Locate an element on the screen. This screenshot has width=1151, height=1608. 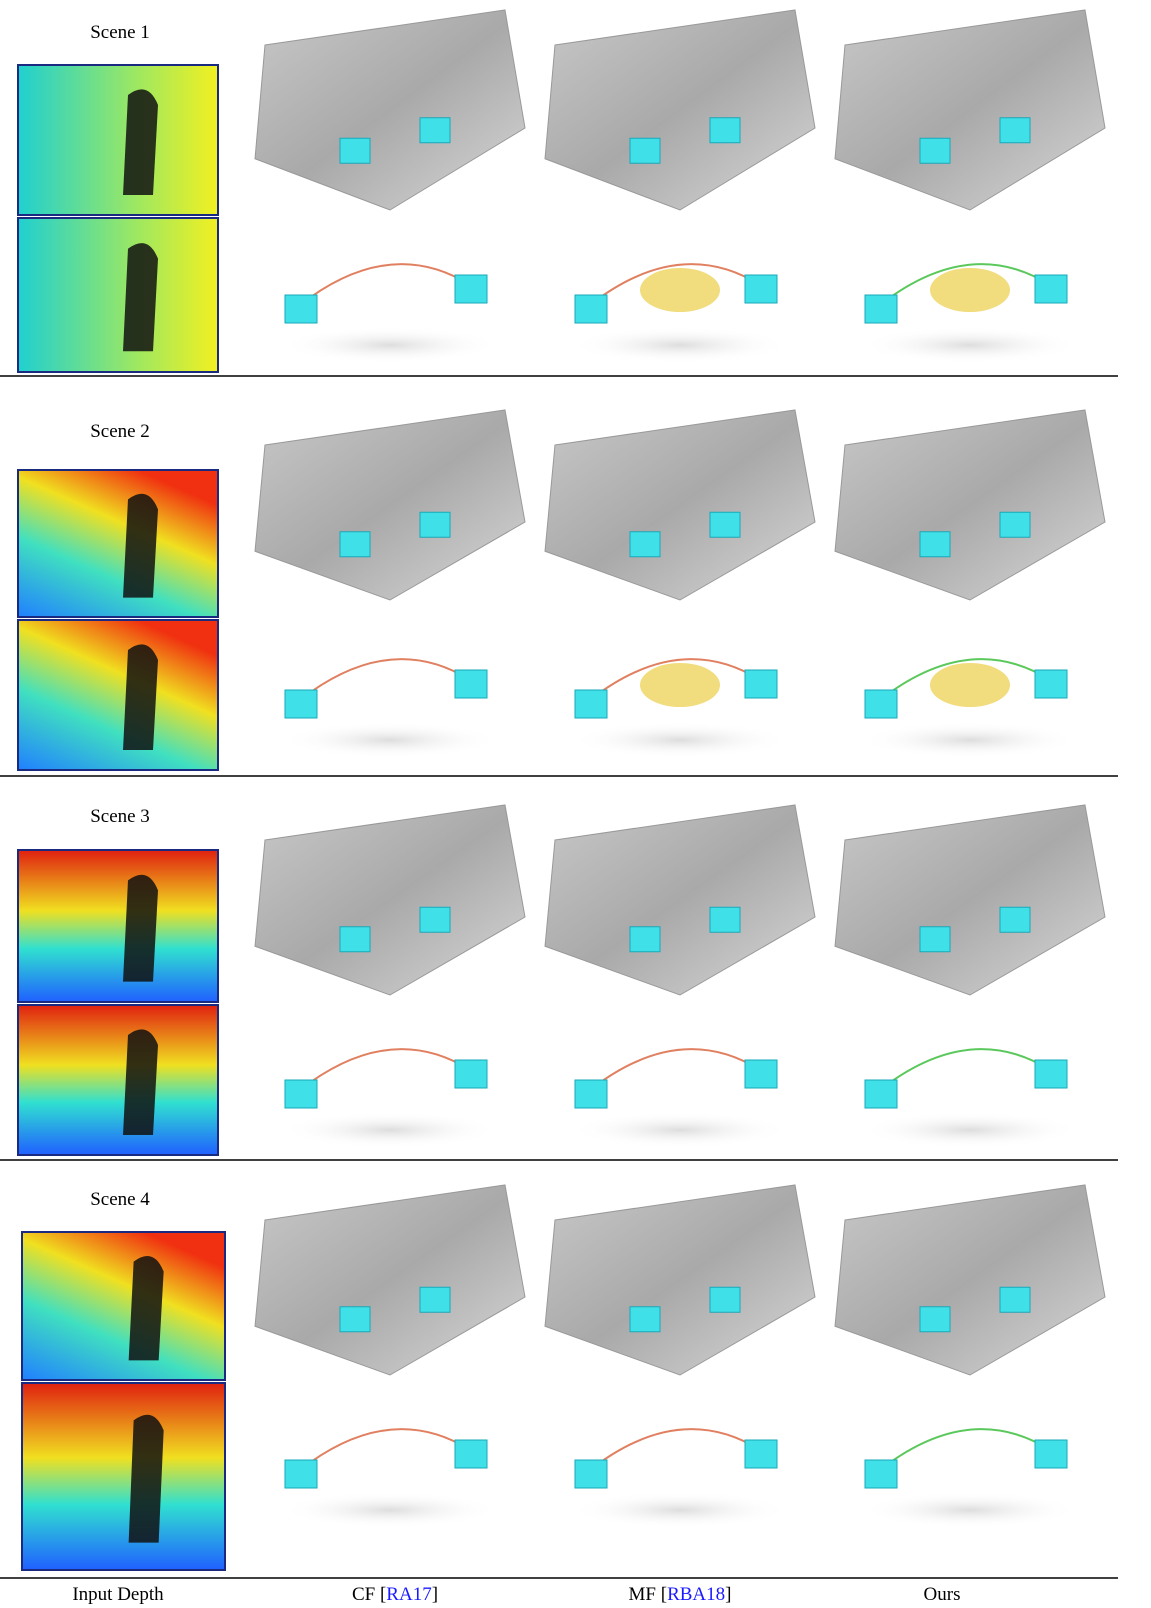
column-label: Input Depth is located at coordinates (118, 1594).